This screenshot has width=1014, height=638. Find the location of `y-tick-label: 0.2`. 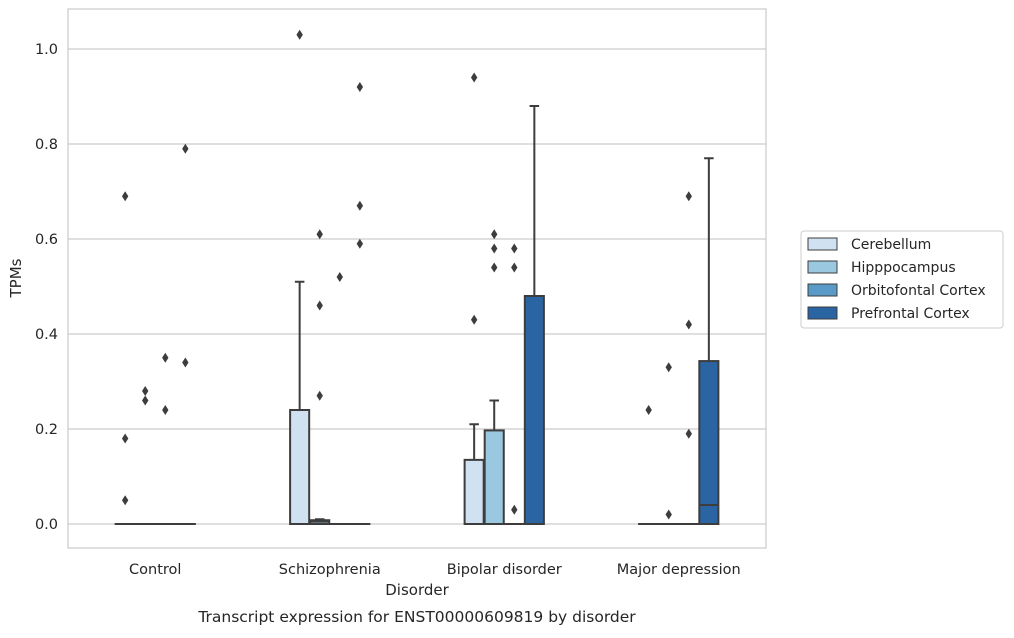

y-tick-label: 0.2 is located at coordinates (46, 430).